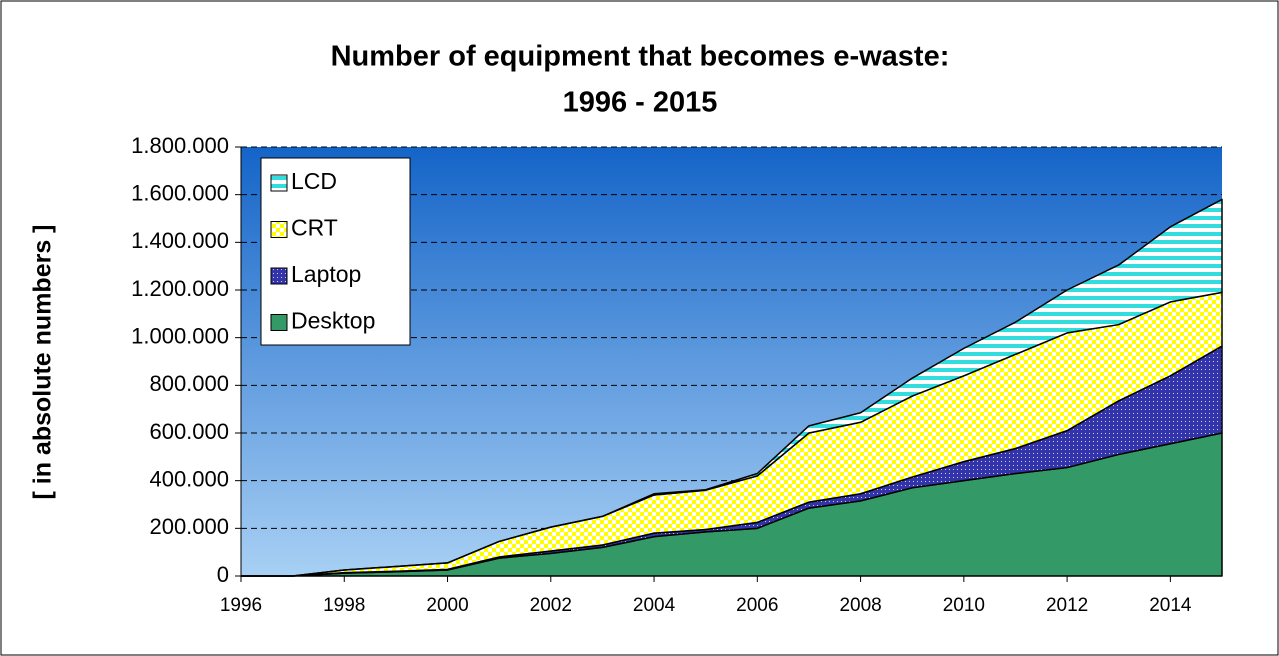 The height and width of the screenshot is (656, 1279). Describe the element at coordinates (326, 274) in the screenshot. I see `legend-label: Laptop` at that location.